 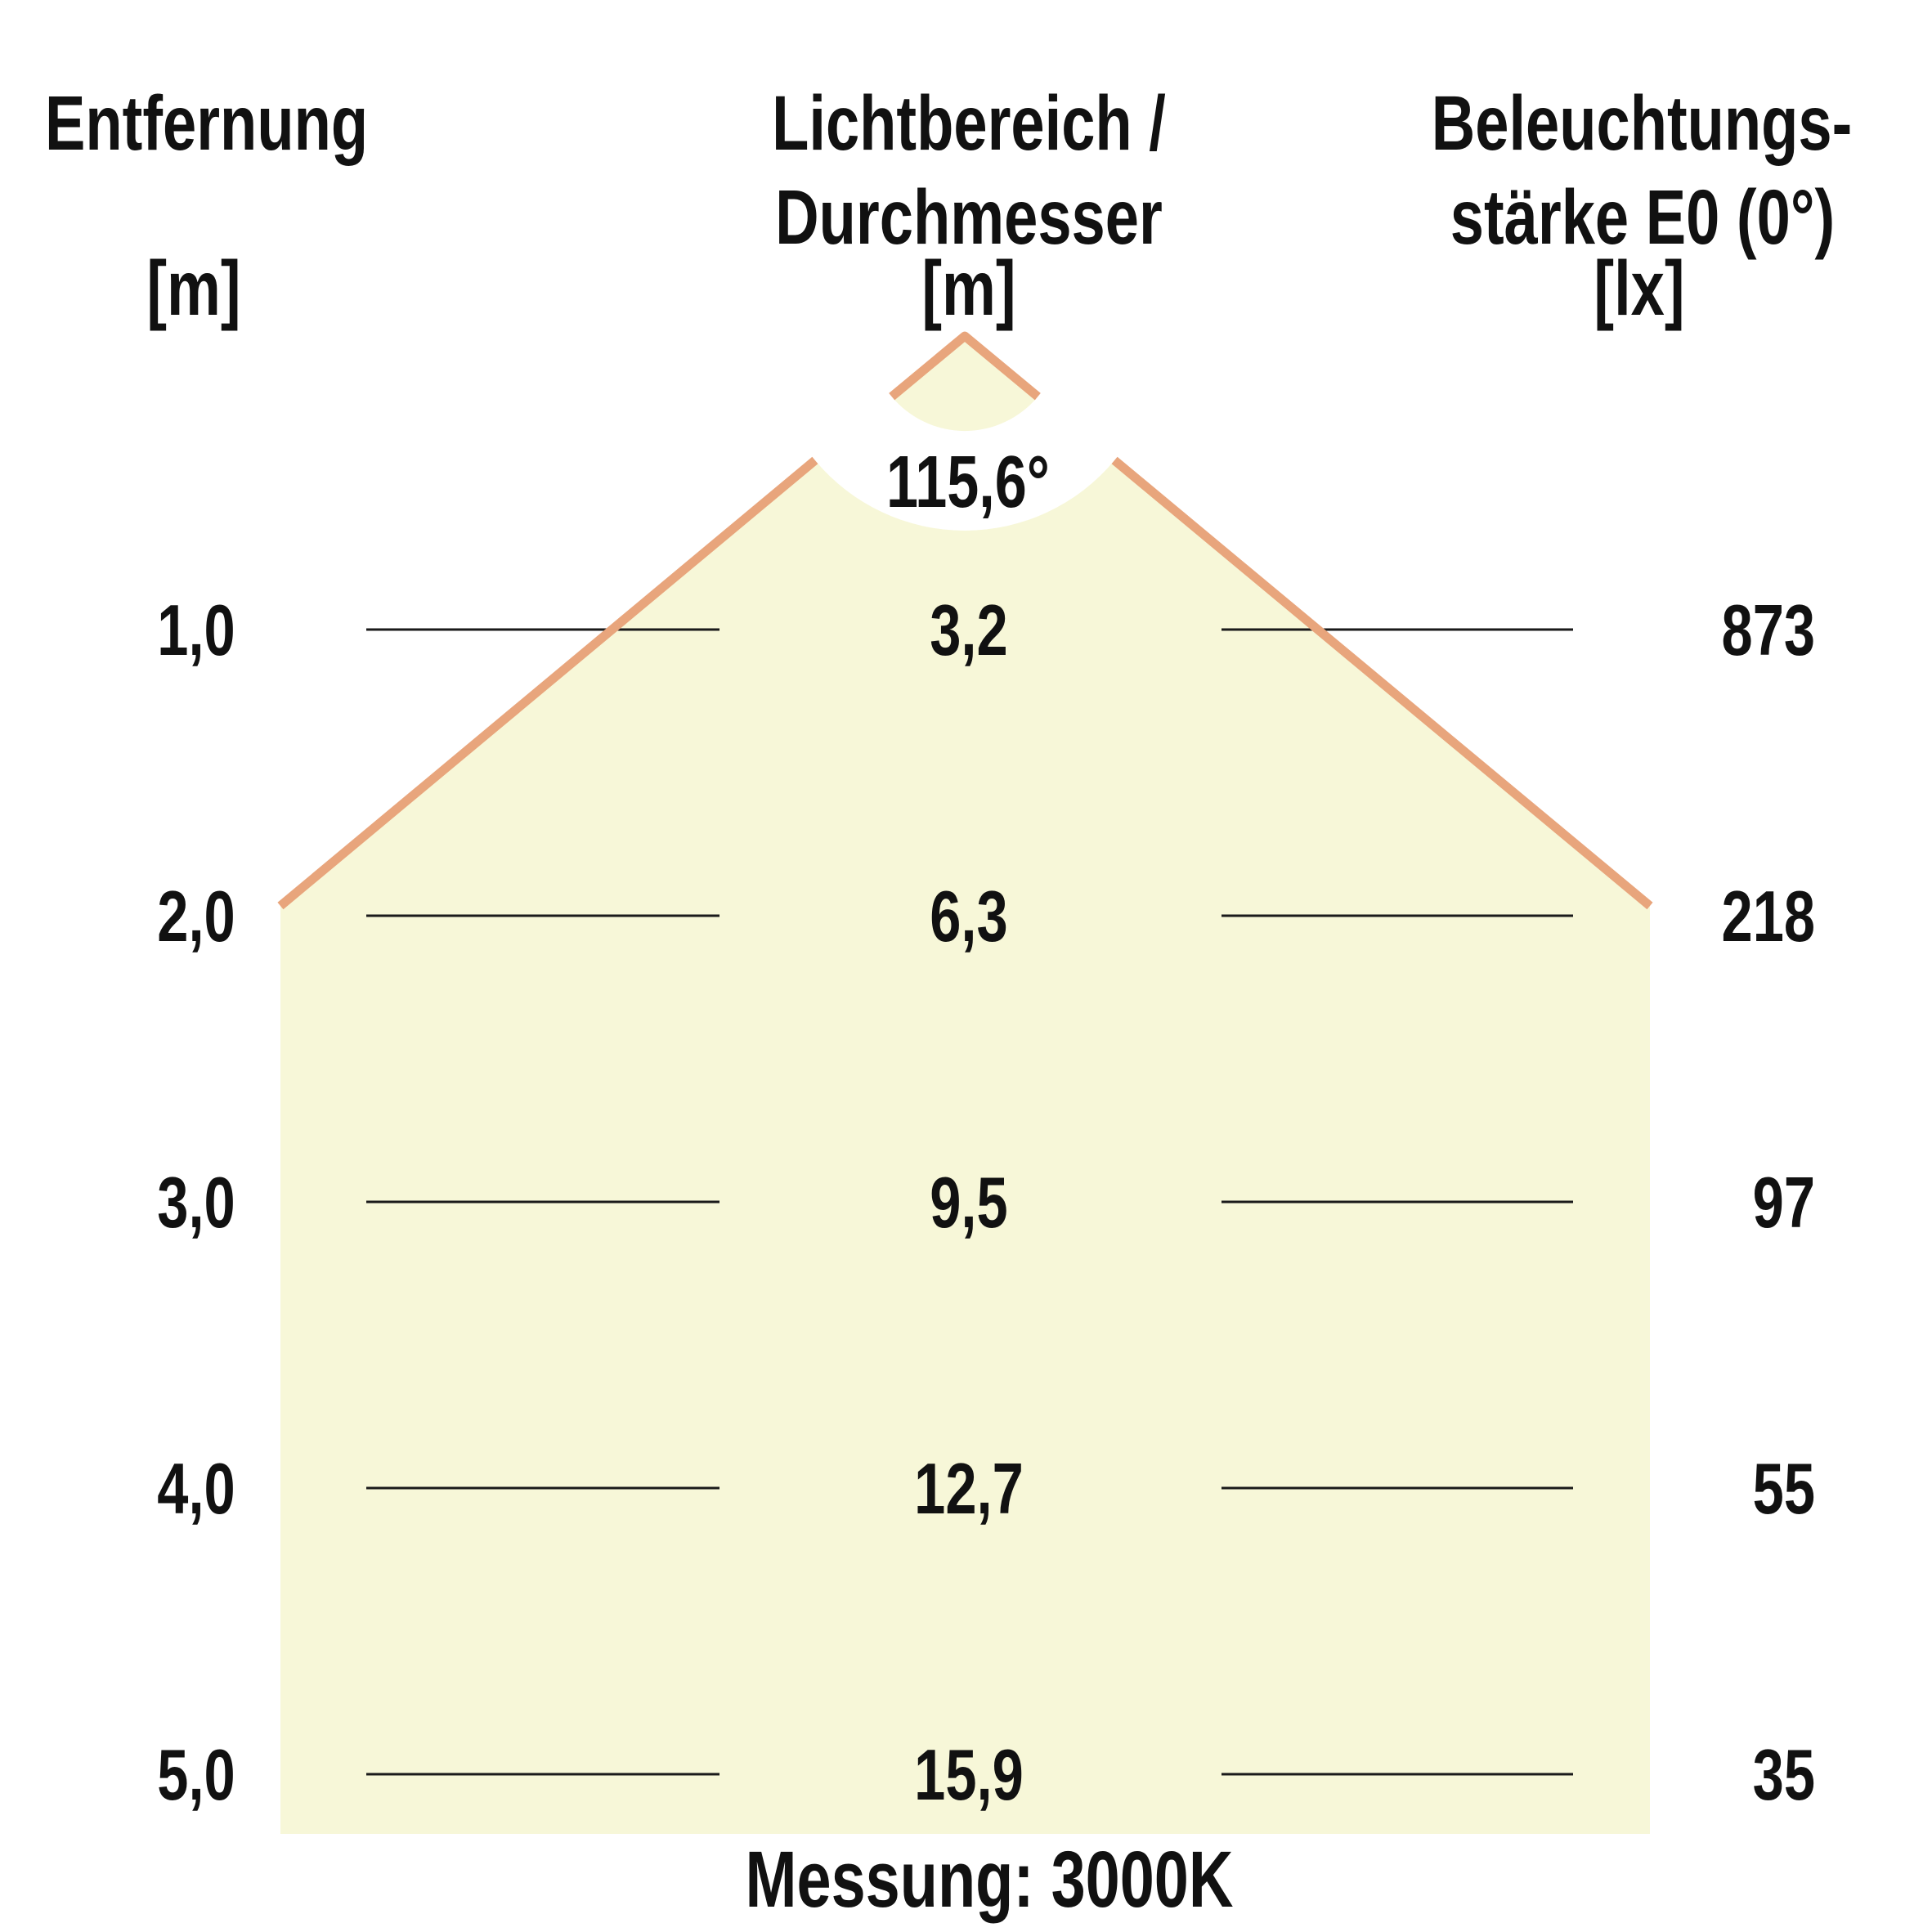 I want to click on row-illuminance-3: 97, so click(x=1784, y=1203).